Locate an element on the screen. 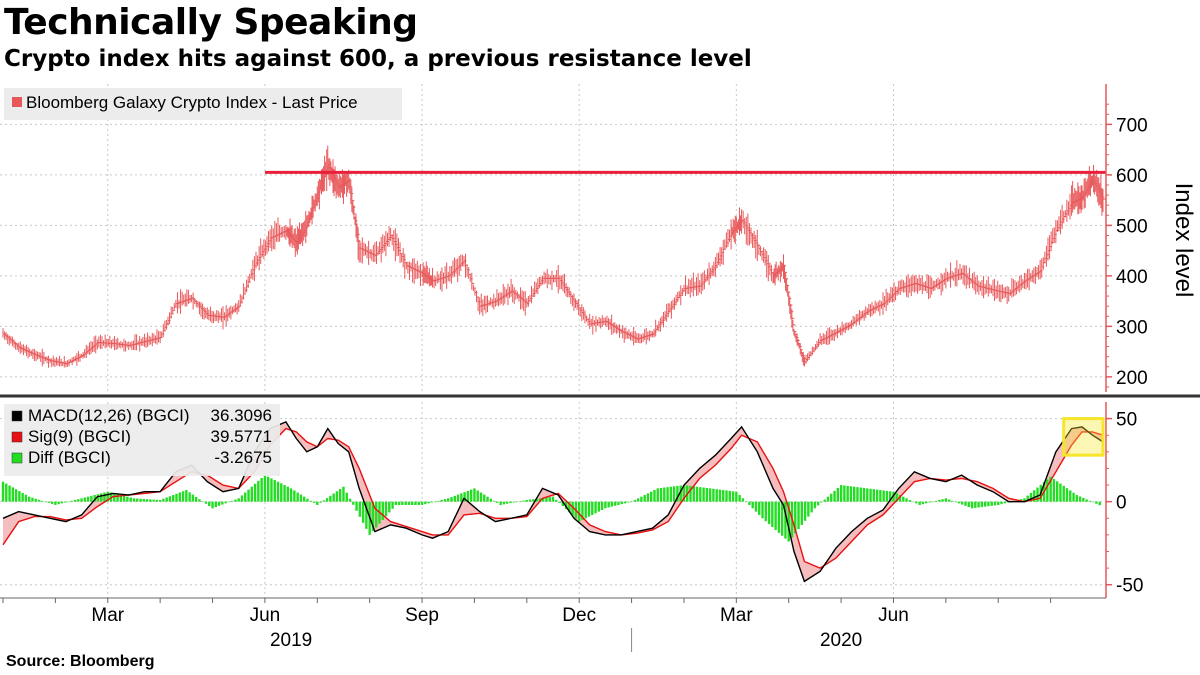 The image size is (1200, 675). macd-legend-swatch is located at coordinates (17, 458).